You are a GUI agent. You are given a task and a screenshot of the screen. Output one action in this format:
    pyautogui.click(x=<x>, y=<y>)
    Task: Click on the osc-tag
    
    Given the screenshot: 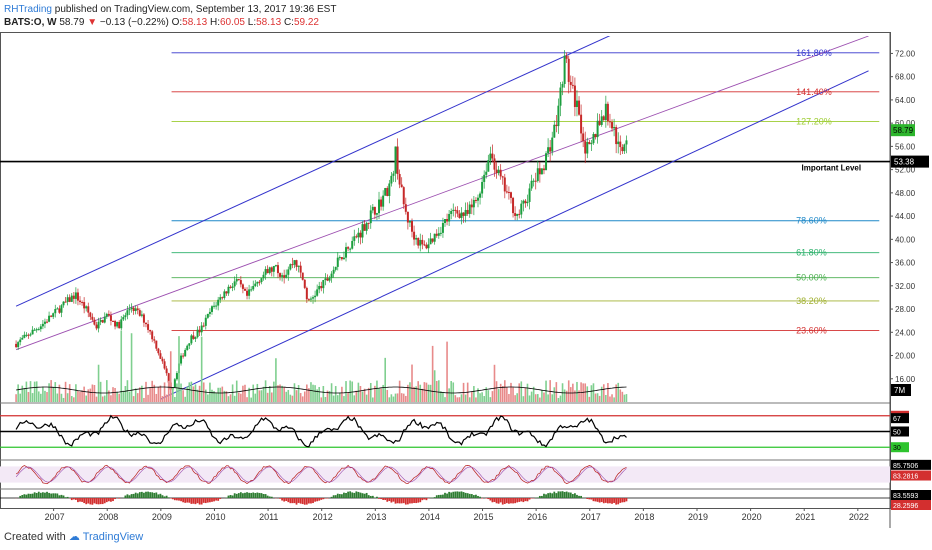 What is the action you would take?
    pyautogui.click(x=911, y=495)
    